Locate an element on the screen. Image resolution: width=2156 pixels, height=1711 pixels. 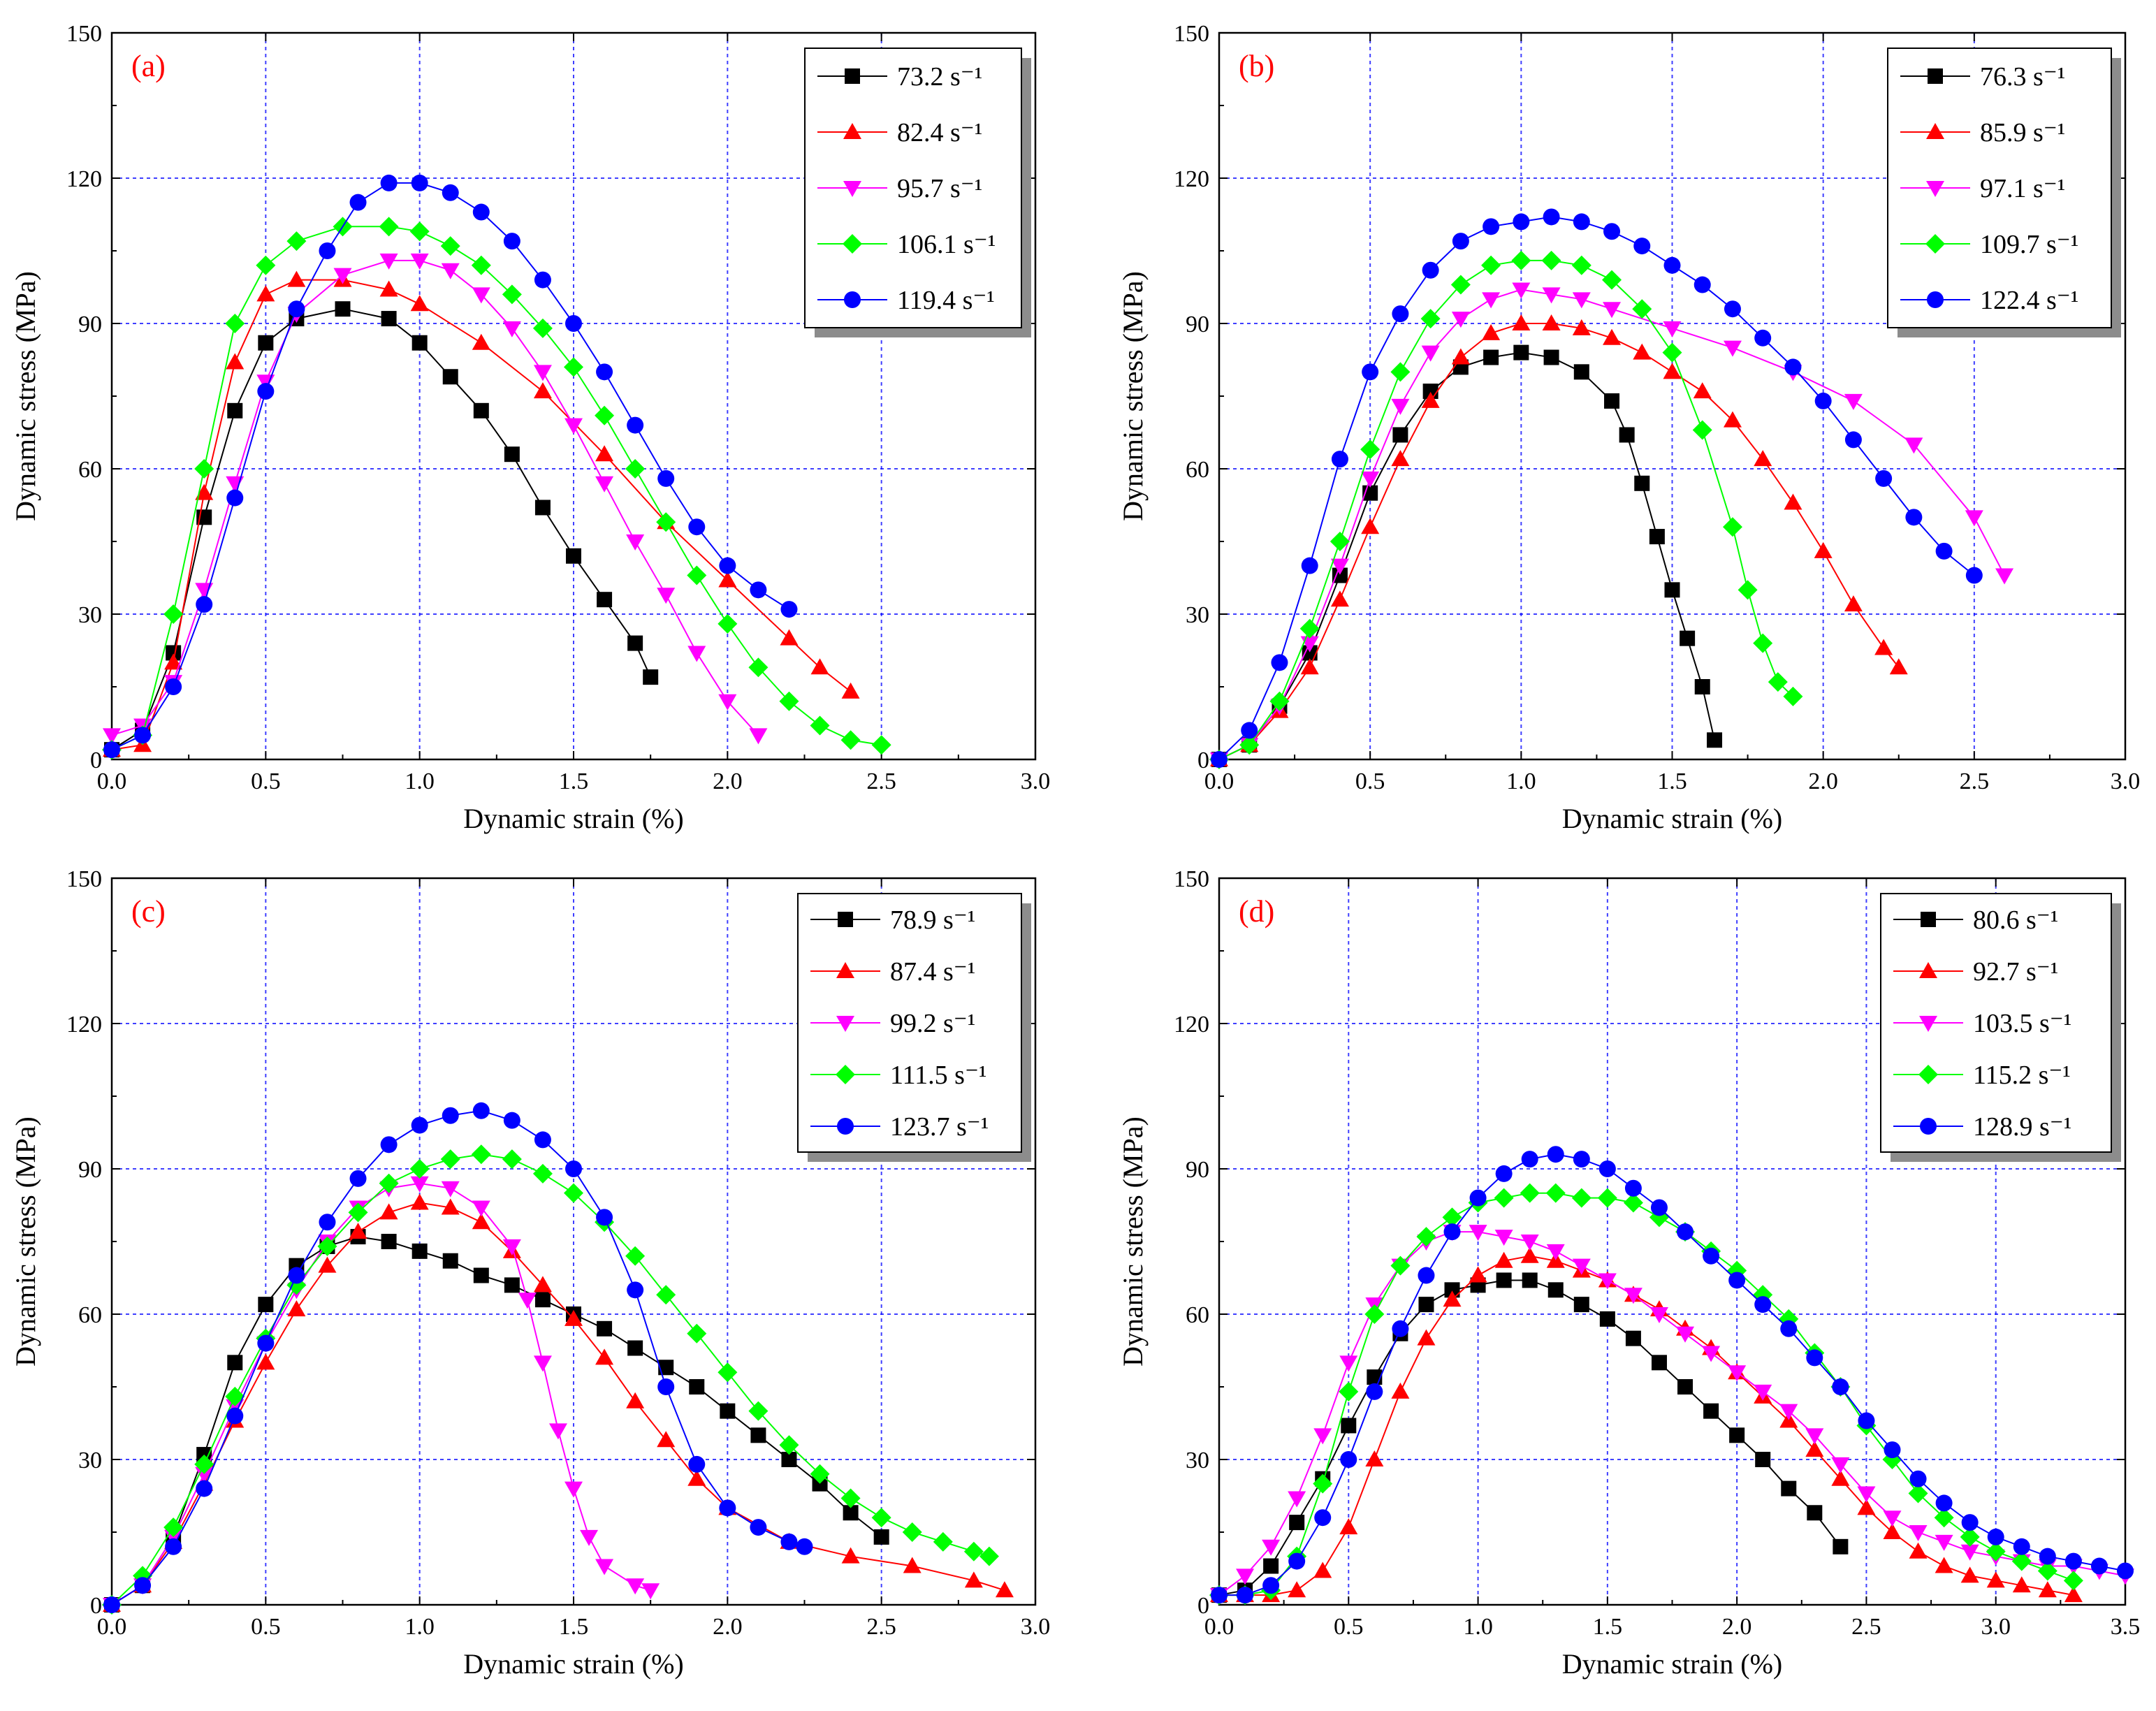
x-tick-label: 0.0 is located at coordinates (112, 782).